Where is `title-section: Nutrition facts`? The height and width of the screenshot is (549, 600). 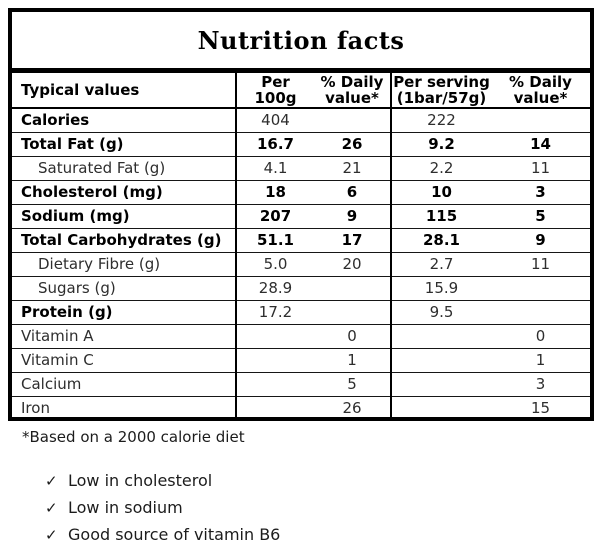 title-section: Nutrition facts is located at coordinates (301, 42).